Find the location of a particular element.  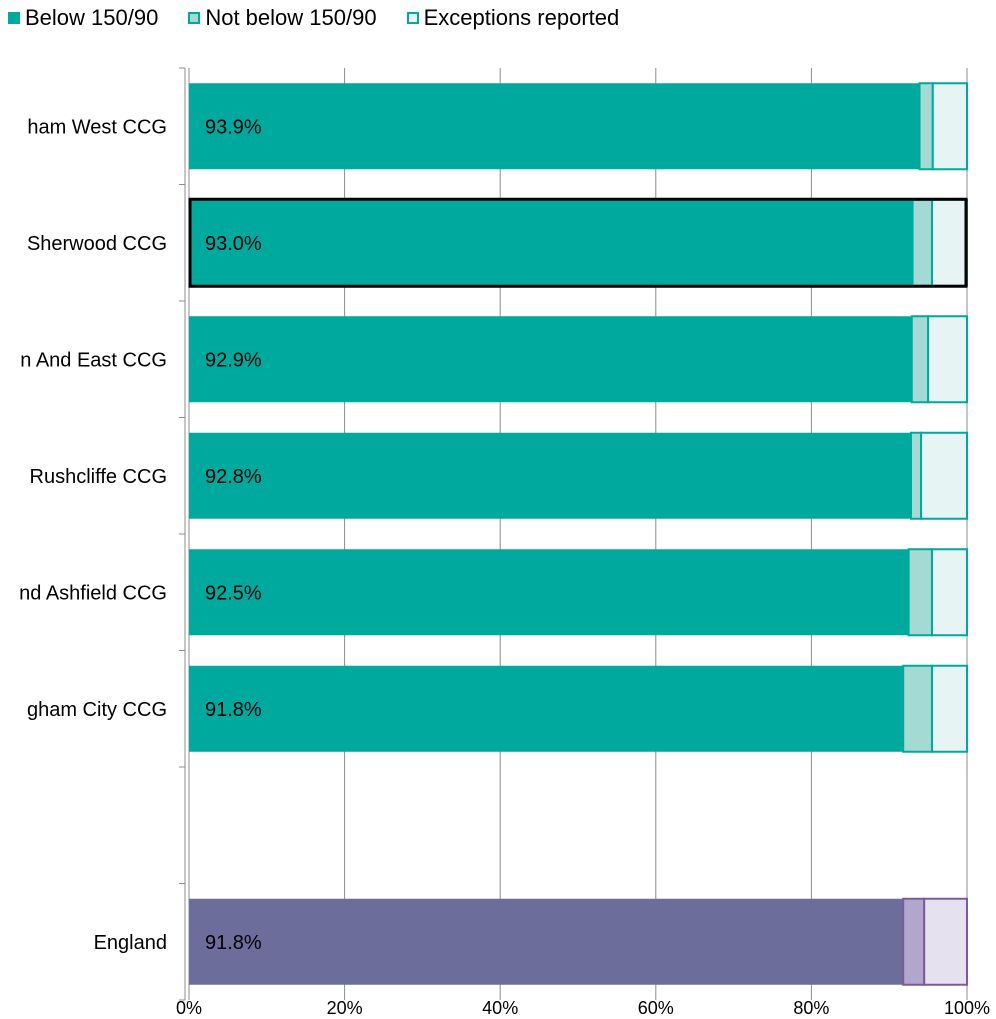

data-label: 93.0% is located at coordinates (233, 244).